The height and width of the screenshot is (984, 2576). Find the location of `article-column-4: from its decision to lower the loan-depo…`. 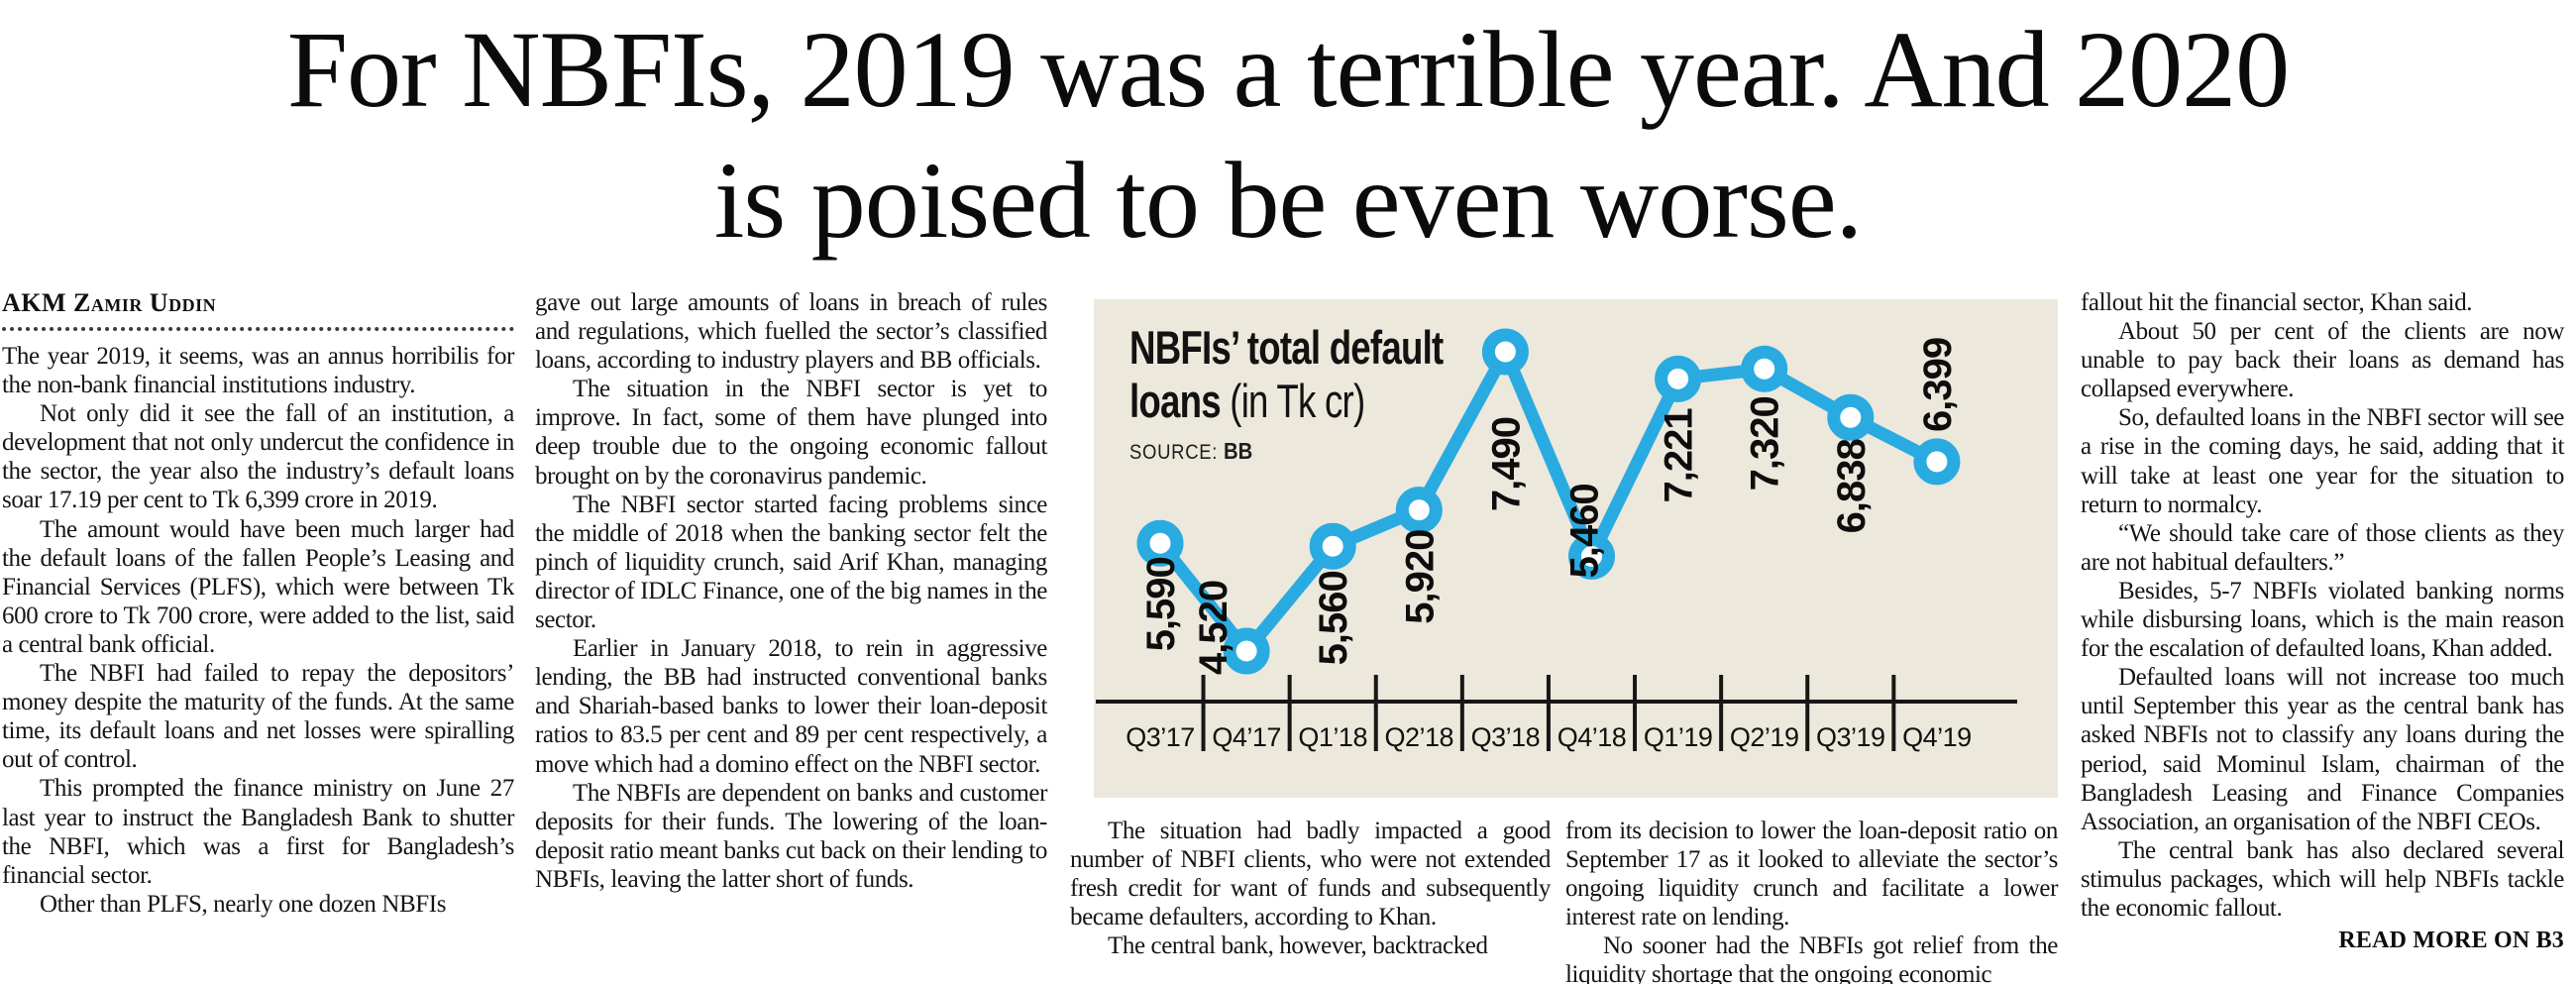

article-column-4: from its decision to lower the loan-depo… is located at coordinates (1812, 900).